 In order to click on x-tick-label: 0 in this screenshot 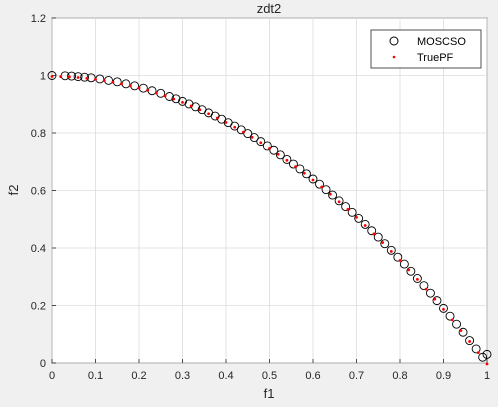, I will do `click(52, 376)`.